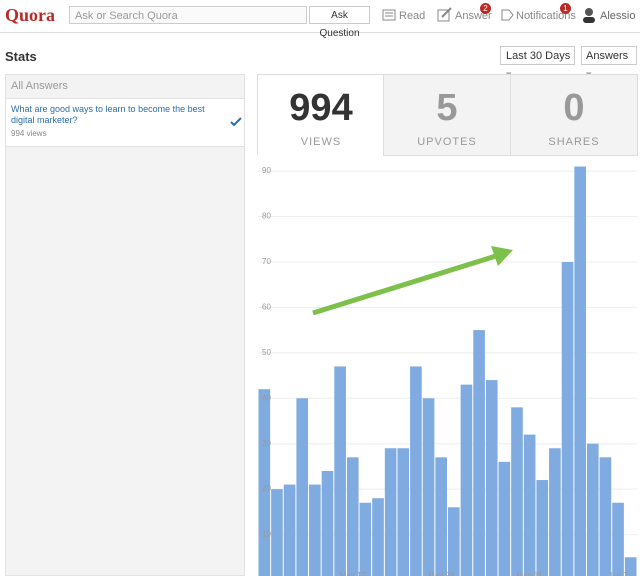 The image size is (640, 576). Describe the element at coordinates (565, 8) in the screenshot. I see `notifications-badge: 1` at that location.